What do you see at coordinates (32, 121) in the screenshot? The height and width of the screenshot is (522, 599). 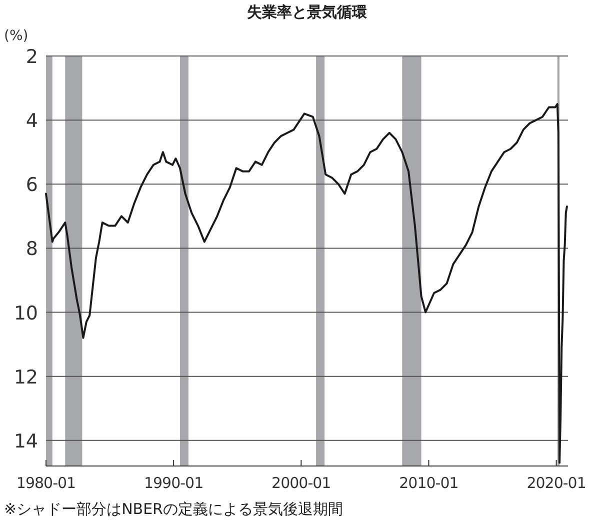 I see `y-tick-label: 4` at bounding box center [32, 121].